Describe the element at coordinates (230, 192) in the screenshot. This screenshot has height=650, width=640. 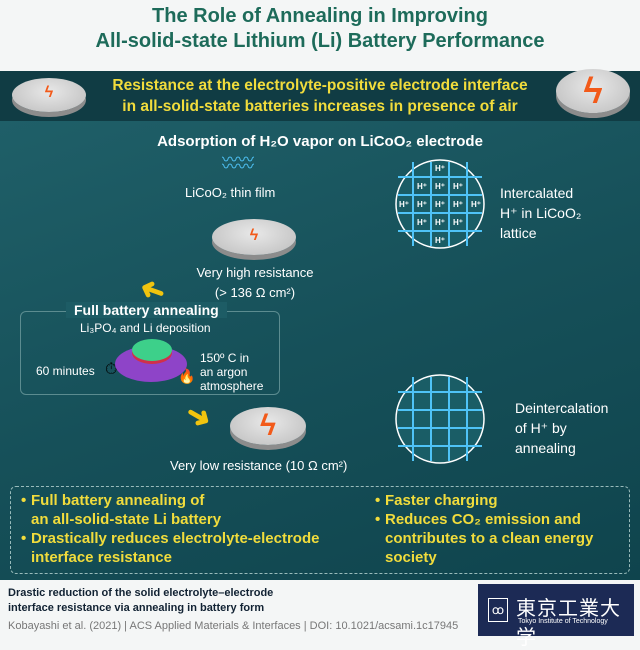
I see `film-label: LiCoO₂ thin film` at that location.